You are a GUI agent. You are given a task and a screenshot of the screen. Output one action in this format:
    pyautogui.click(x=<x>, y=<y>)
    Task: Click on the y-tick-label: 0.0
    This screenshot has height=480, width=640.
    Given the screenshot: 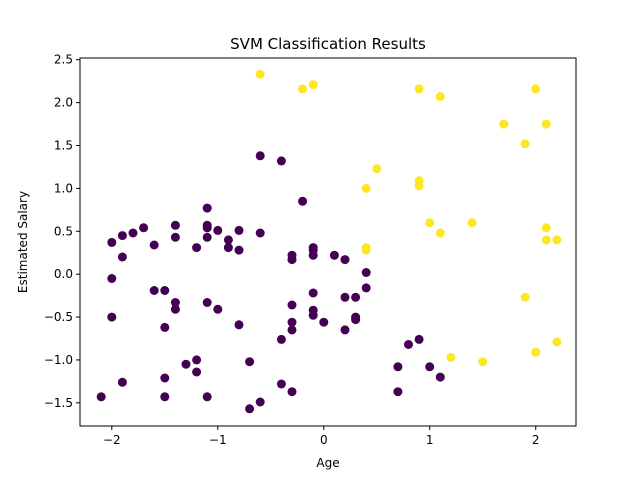 What is the action you would take?
    pyautogui.click(x=63, y=274)
    